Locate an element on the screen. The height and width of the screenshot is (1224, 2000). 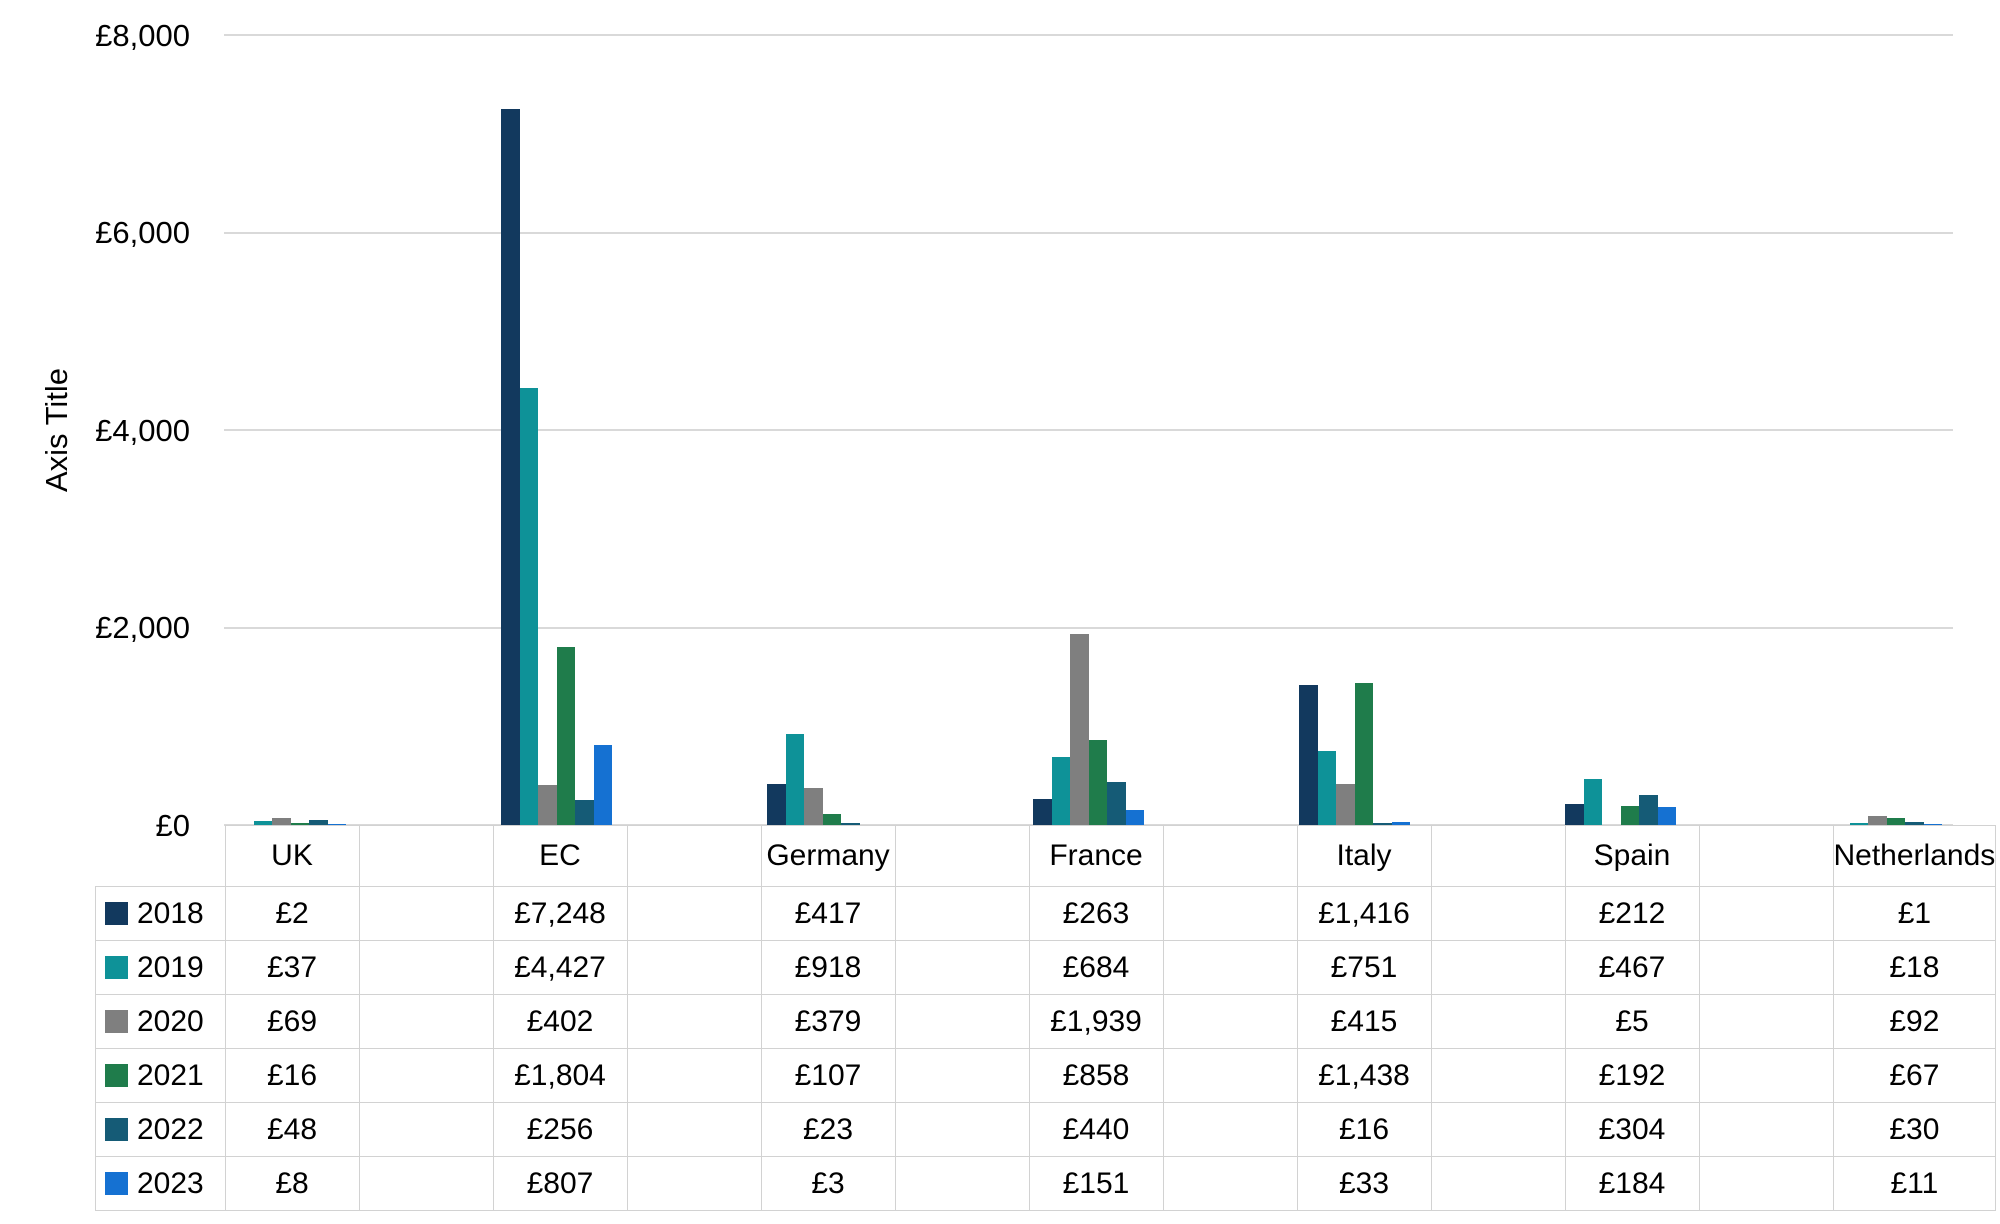
bar-group-france is located at coordinates (1088, 430).